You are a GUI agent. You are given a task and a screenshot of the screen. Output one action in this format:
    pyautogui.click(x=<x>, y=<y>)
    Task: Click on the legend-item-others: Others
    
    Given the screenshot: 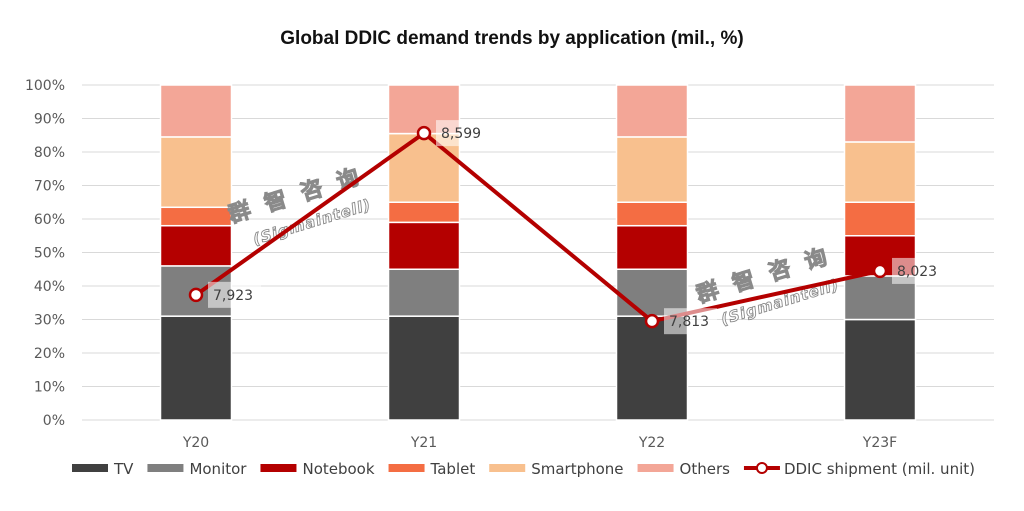 What is the action you would take?
    pyautogui.click(x=684, y=469)
    